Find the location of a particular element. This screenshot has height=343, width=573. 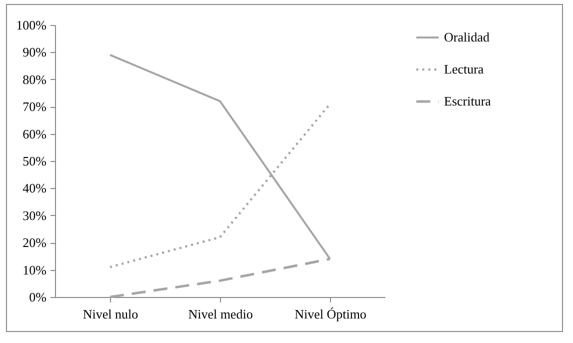

y-tick-label: 10% is located at coordinates (34, 270).